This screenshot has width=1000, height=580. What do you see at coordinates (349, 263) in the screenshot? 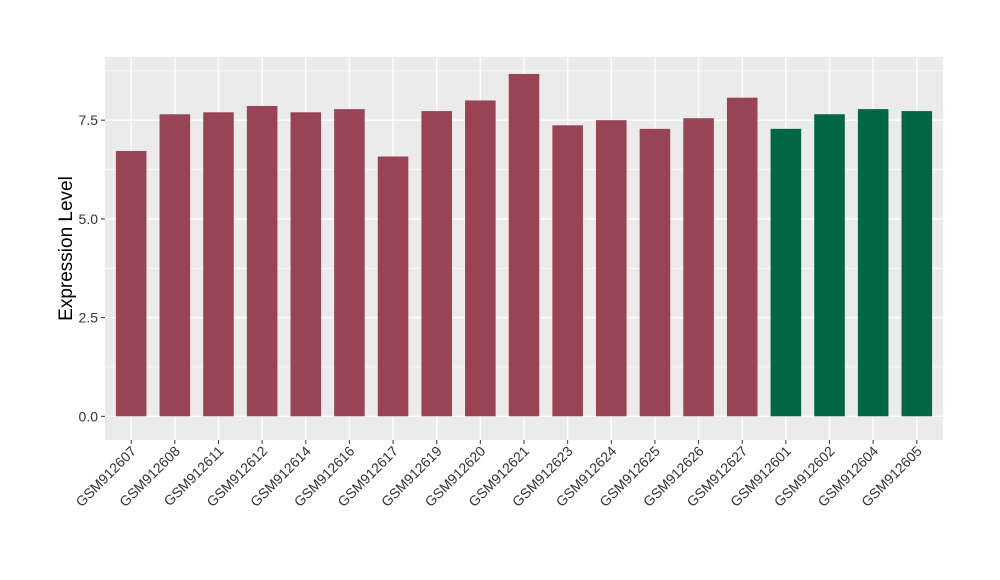
I see `bar-GSM912616` at bounding box center [349, 263].